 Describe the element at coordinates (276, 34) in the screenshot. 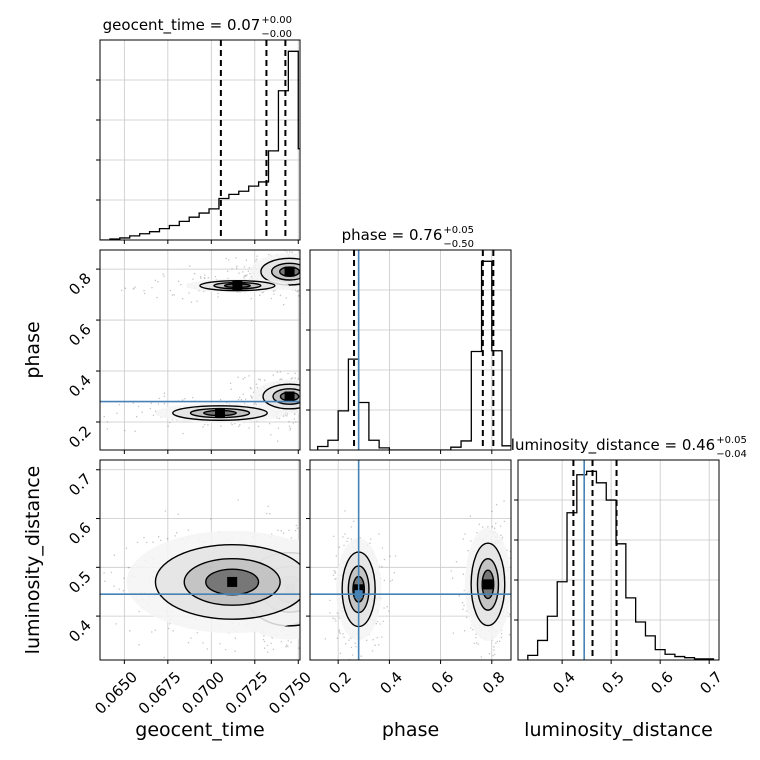

I see `title-sub: −0.00` at that location.